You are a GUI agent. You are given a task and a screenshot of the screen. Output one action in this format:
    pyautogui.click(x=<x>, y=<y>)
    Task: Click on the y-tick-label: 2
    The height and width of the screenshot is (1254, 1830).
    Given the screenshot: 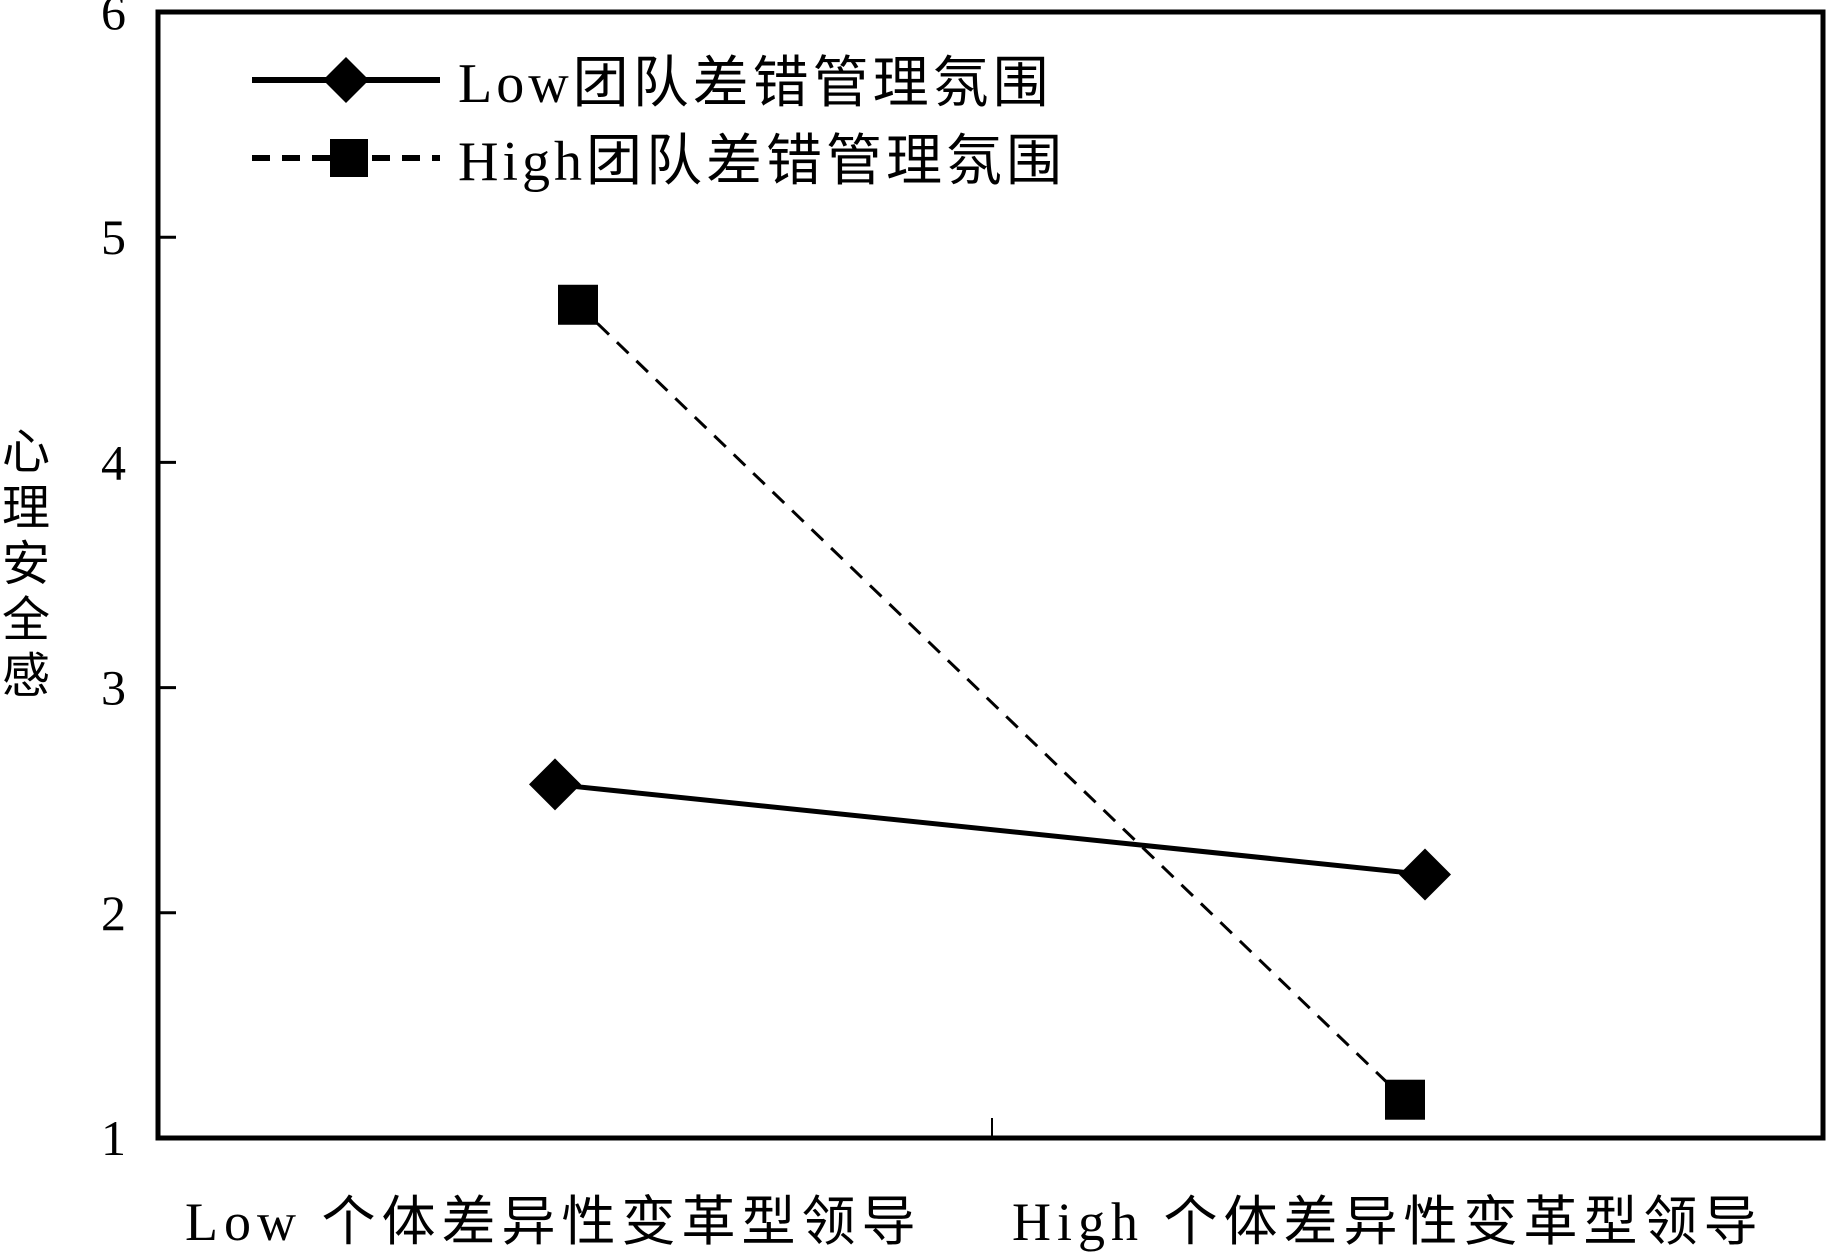 What is the action you would take?
    pyautogui.click(x=113, y=913)
    